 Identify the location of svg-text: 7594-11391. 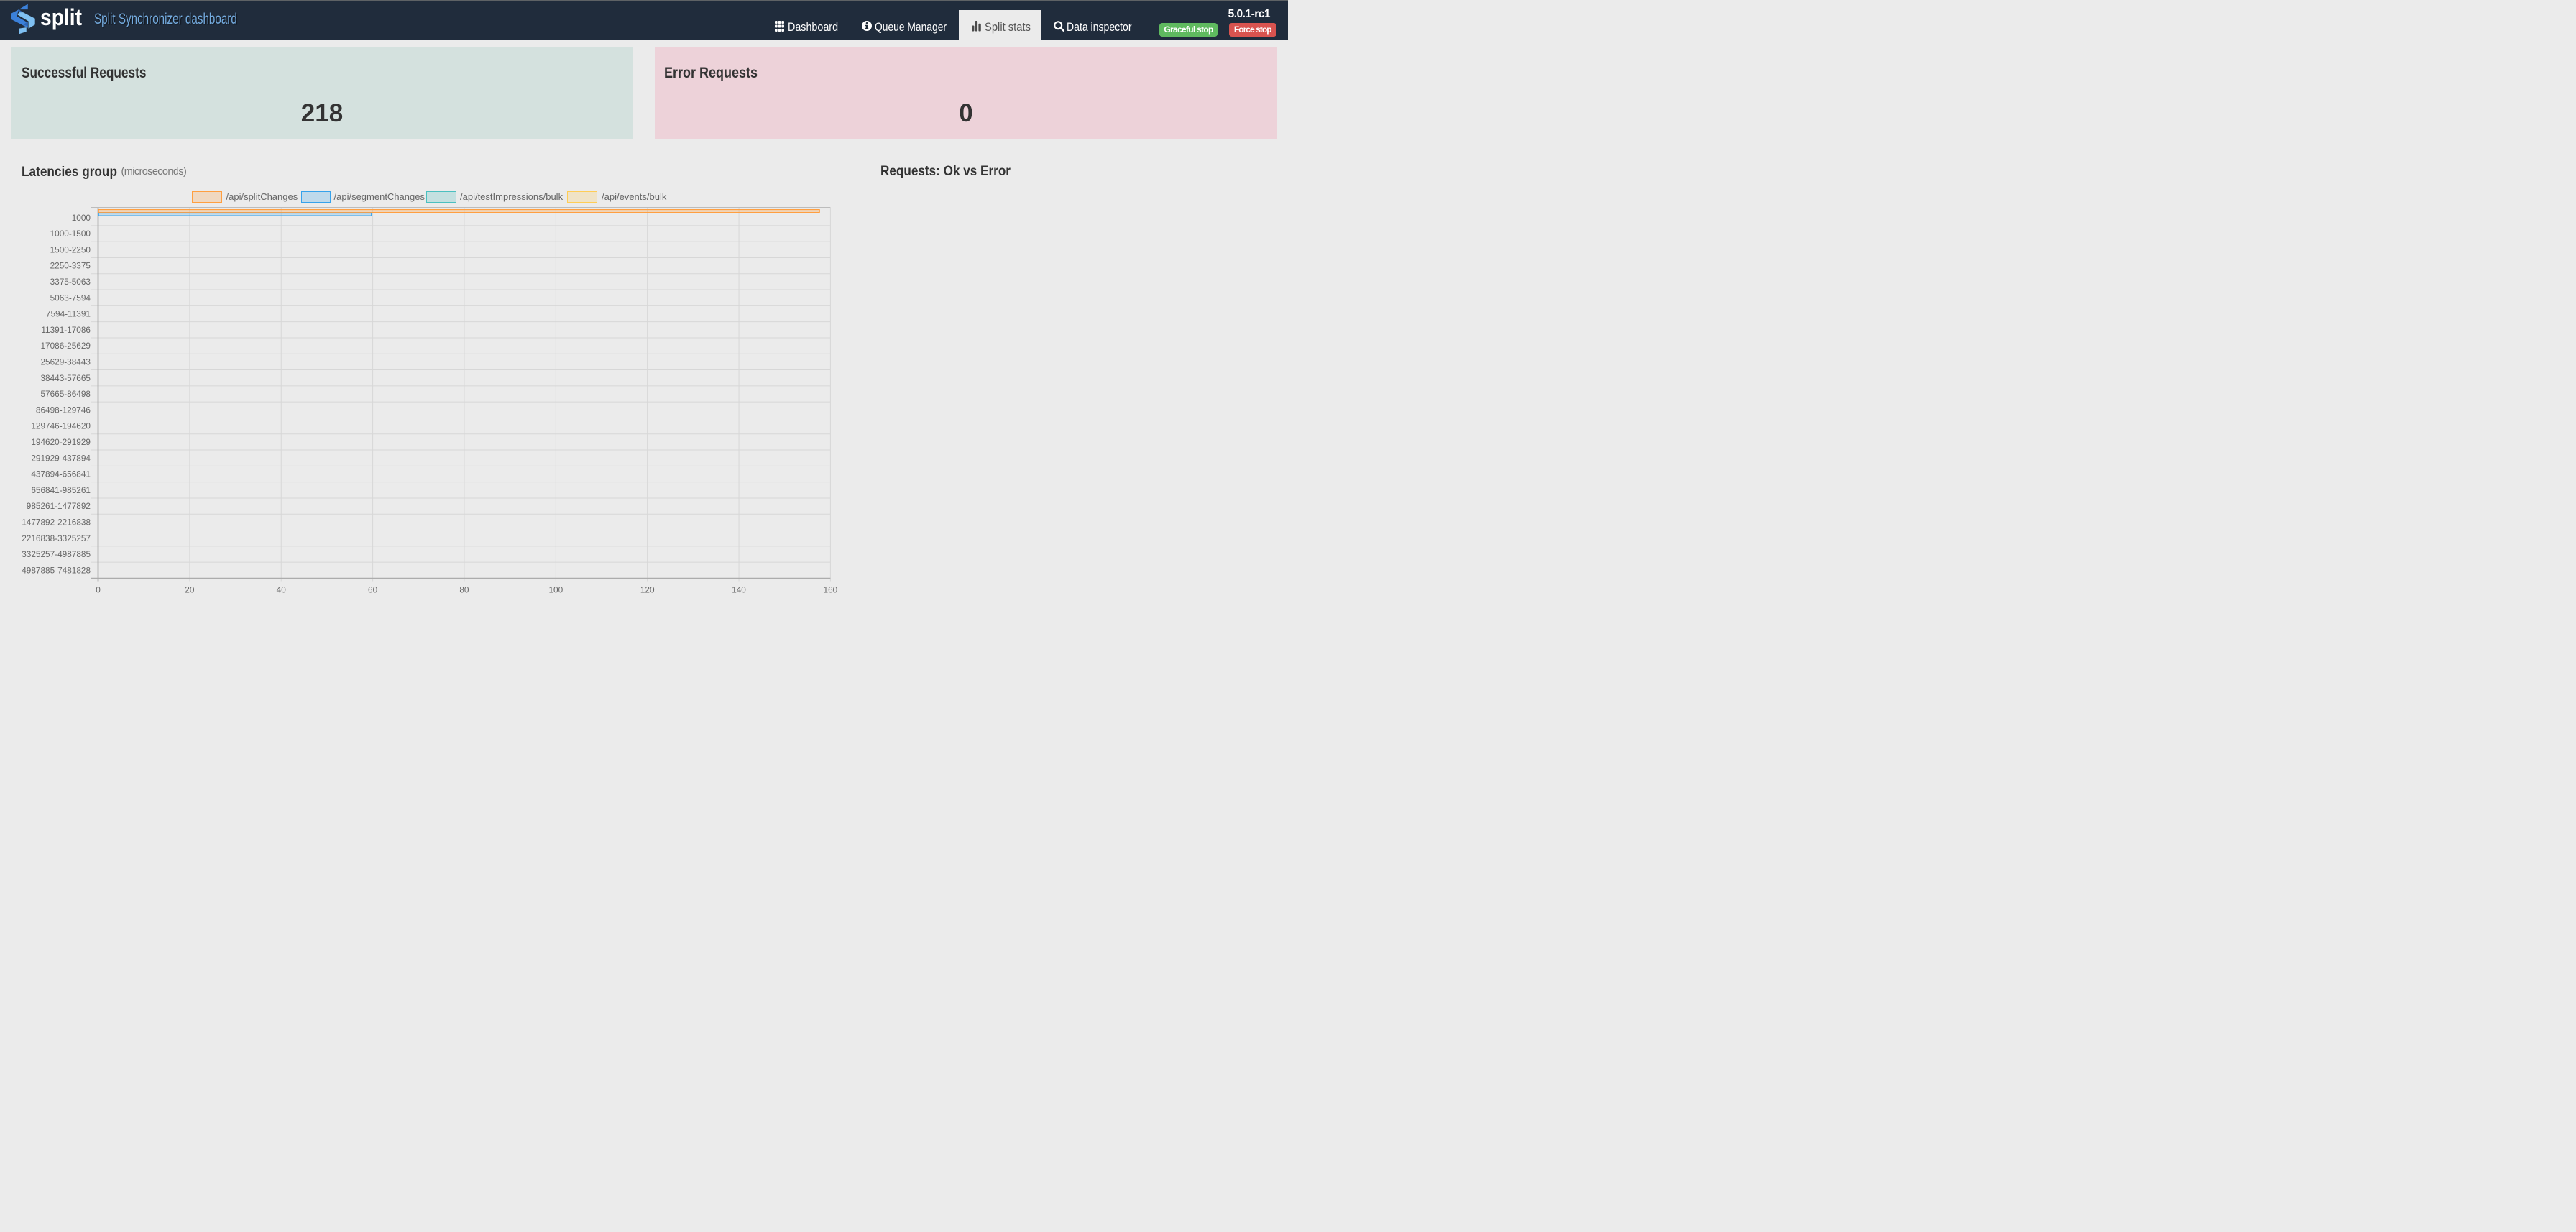
(68, 314).